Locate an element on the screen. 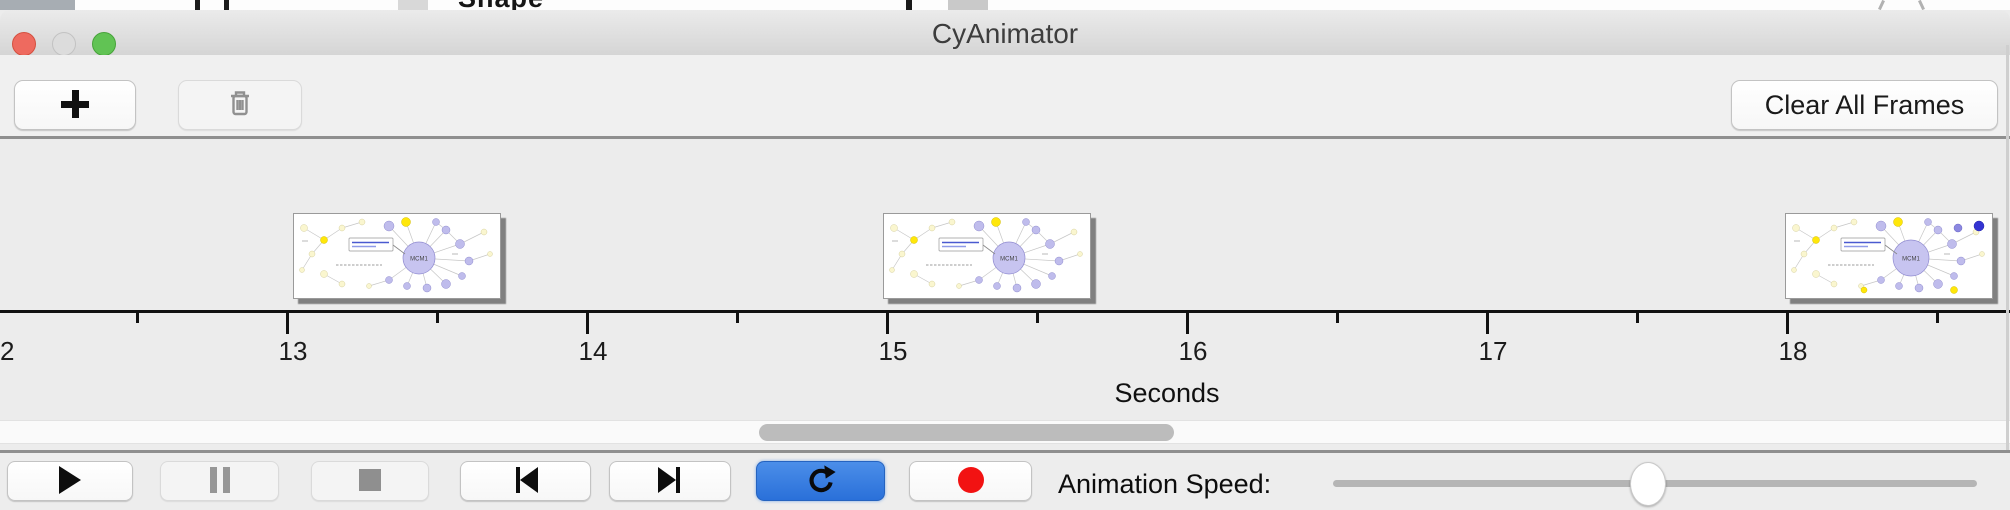  stop-button is located at coordinates (370, 481).